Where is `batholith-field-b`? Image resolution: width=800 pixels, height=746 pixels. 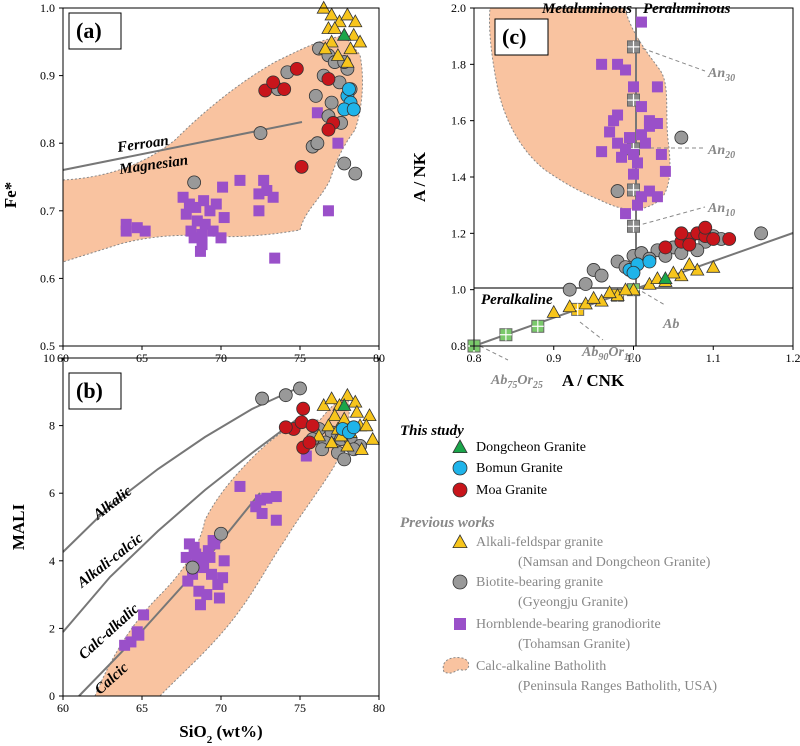
batholith-field-b is located at coordinates (222, 548).